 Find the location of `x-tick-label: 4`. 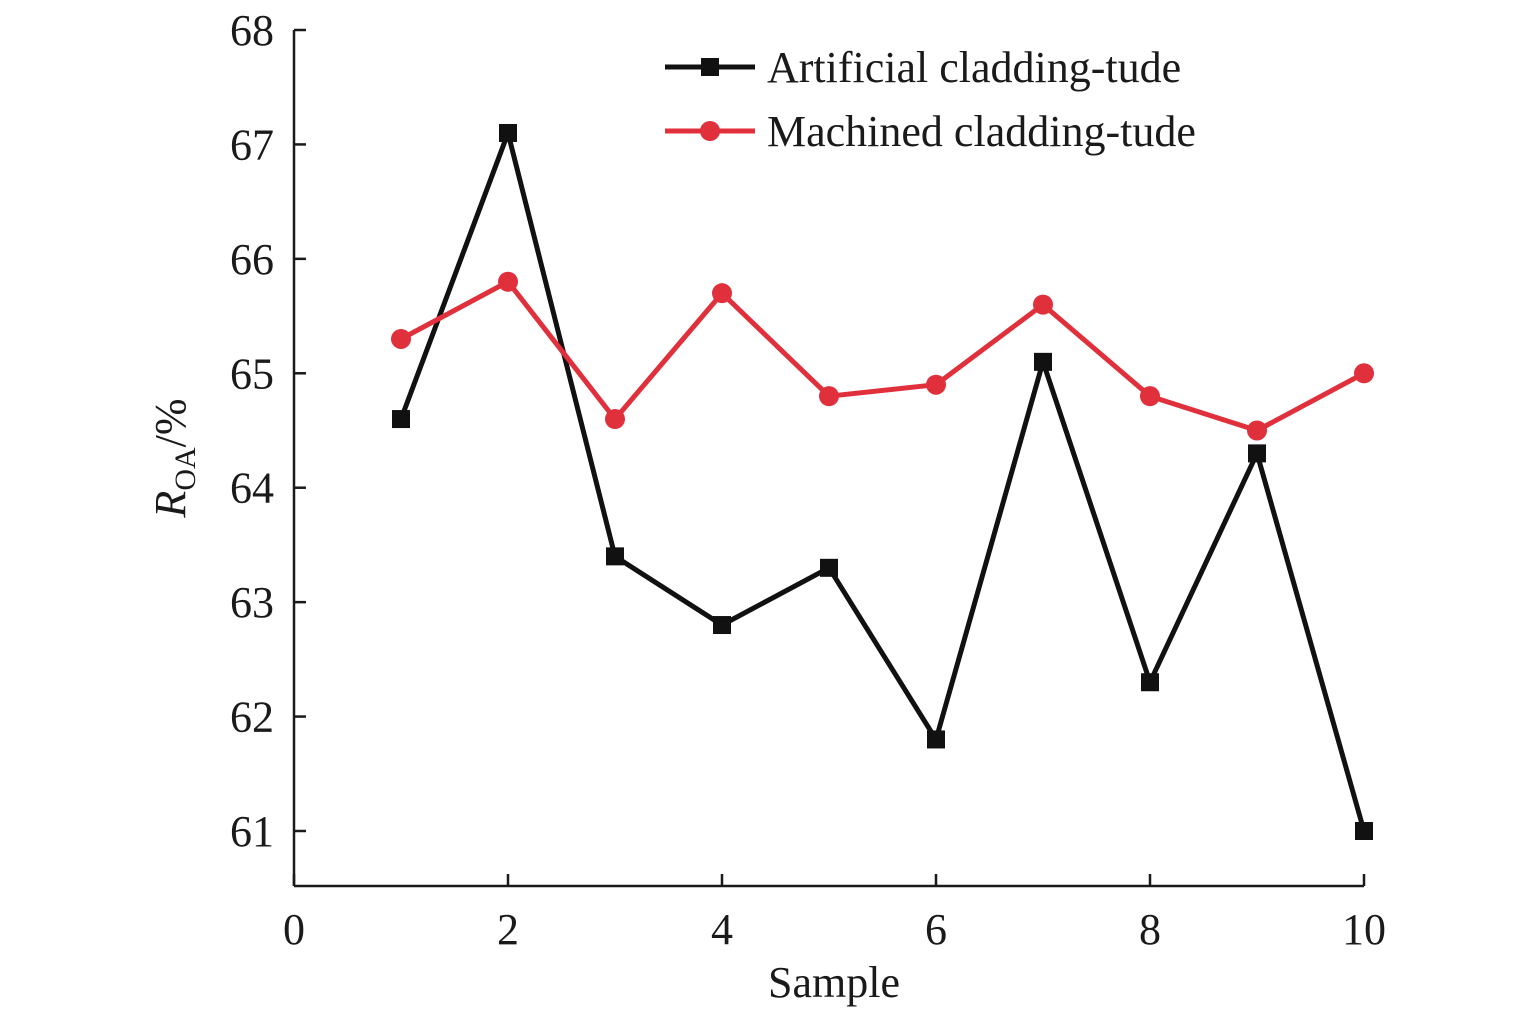

x-tick-label: 4 is located at coordinates (722, 929).